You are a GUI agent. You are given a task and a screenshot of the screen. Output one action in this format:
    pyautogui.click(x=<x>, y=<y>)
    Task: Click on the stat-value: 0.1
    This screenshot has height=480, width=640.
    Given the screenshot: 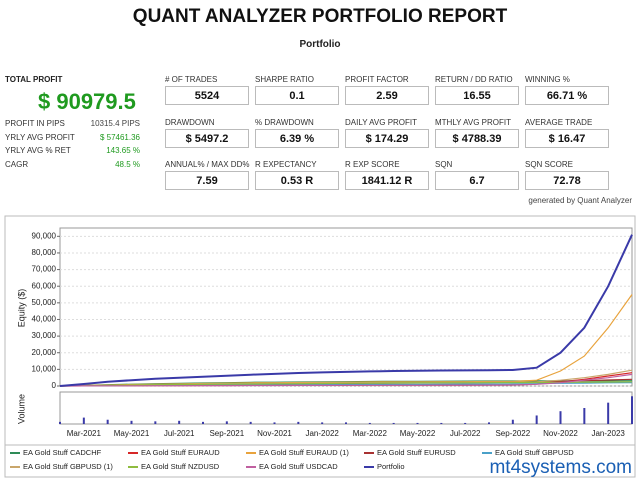 What is the action you would take?
    pyautogui.click(x=297, y=95)
    